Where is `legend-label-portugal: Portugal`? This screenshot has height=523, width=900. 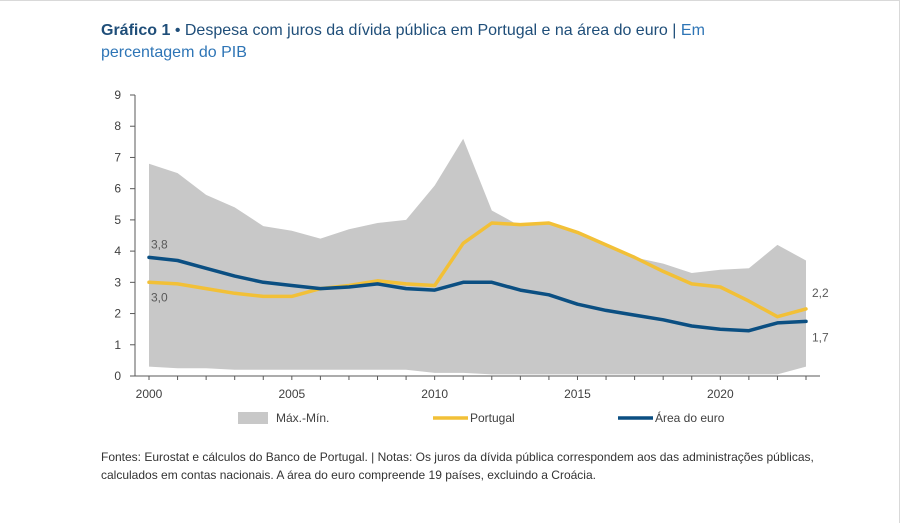 legend-label-portugal: Portugal is located at coordinates (492, 418).